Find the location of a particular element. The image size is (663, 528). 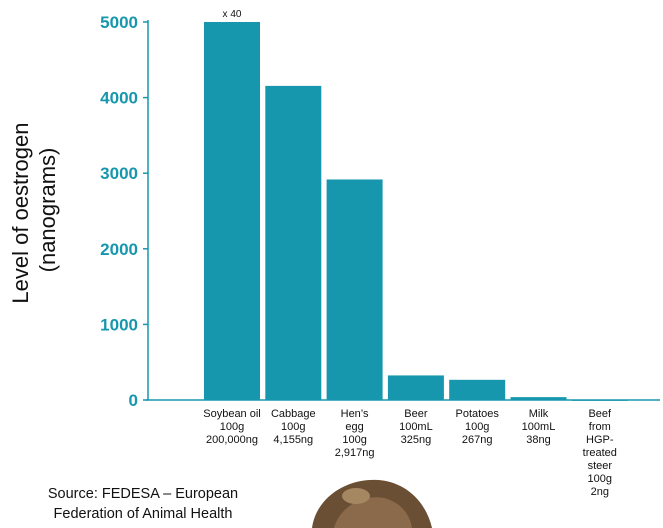

y-tick-label: 2000 is located at coordinates (119, 249).